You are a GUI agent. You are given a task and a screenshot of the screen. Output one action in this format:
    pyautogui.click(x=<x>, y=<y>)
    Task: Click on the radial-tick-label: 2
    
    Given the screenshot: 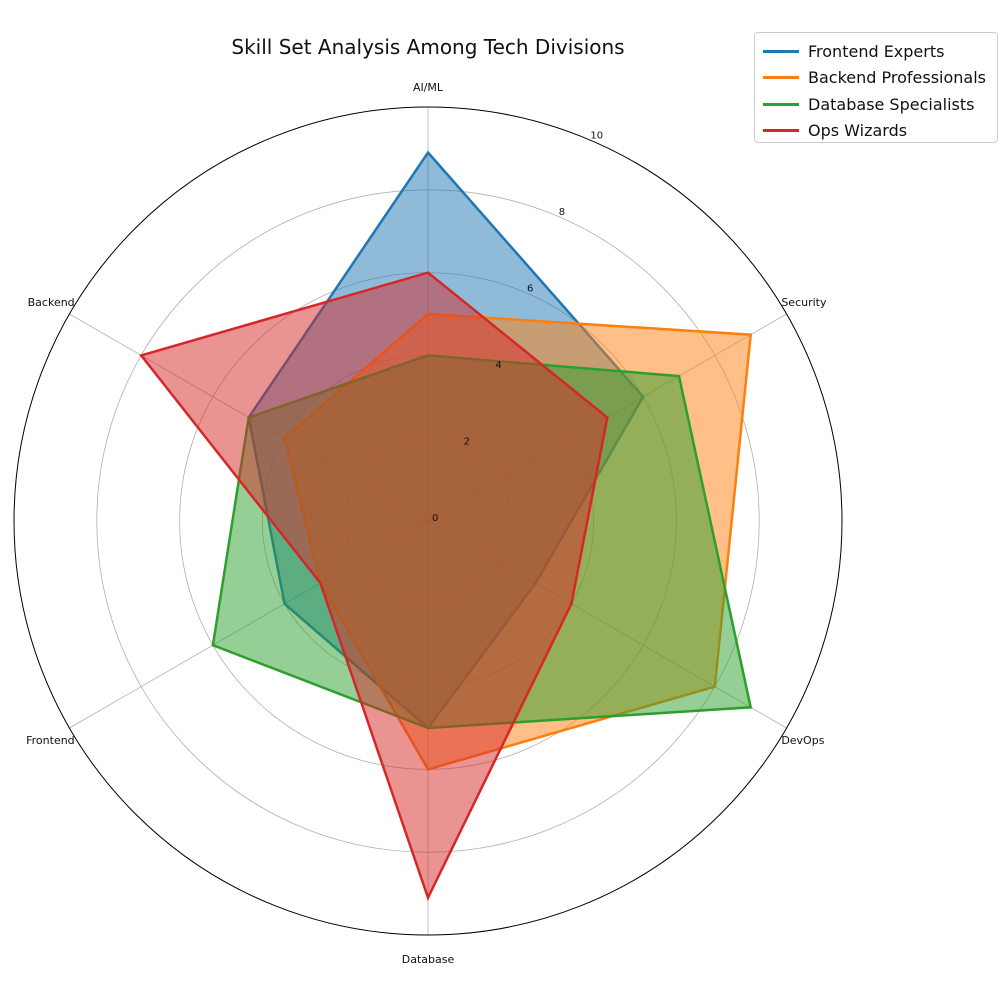 What is the action you would take?
    pyautogui.click(x=467, y=442)
    